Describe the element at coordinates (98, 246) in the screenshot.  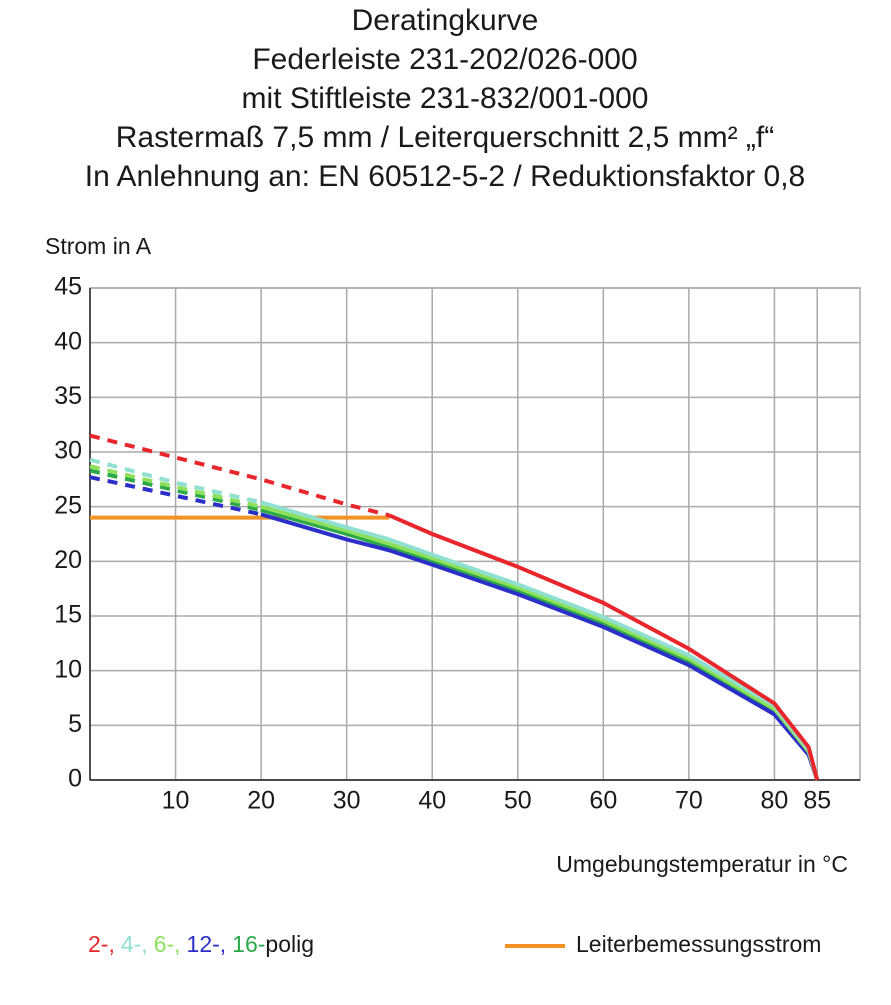
I see `y-axis-label: Strom in A` at that location.